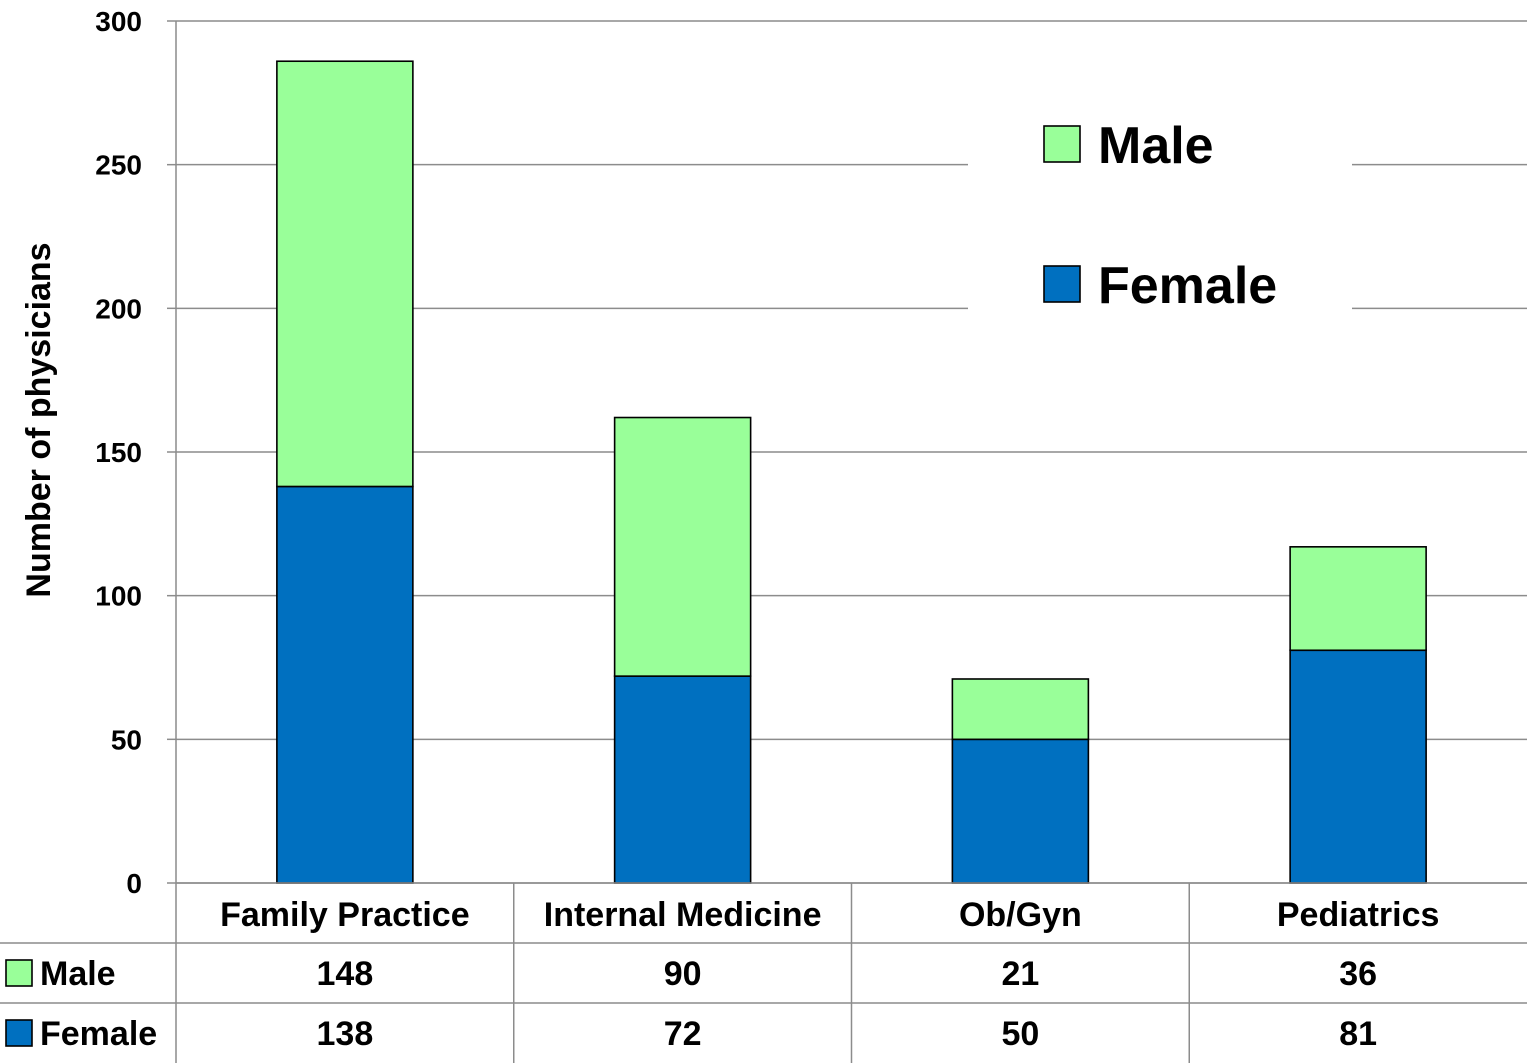  What do you see at coordinates (19, 973) in the screenshot?
I see `table-swatch-male` at bounding box center [19, 973].